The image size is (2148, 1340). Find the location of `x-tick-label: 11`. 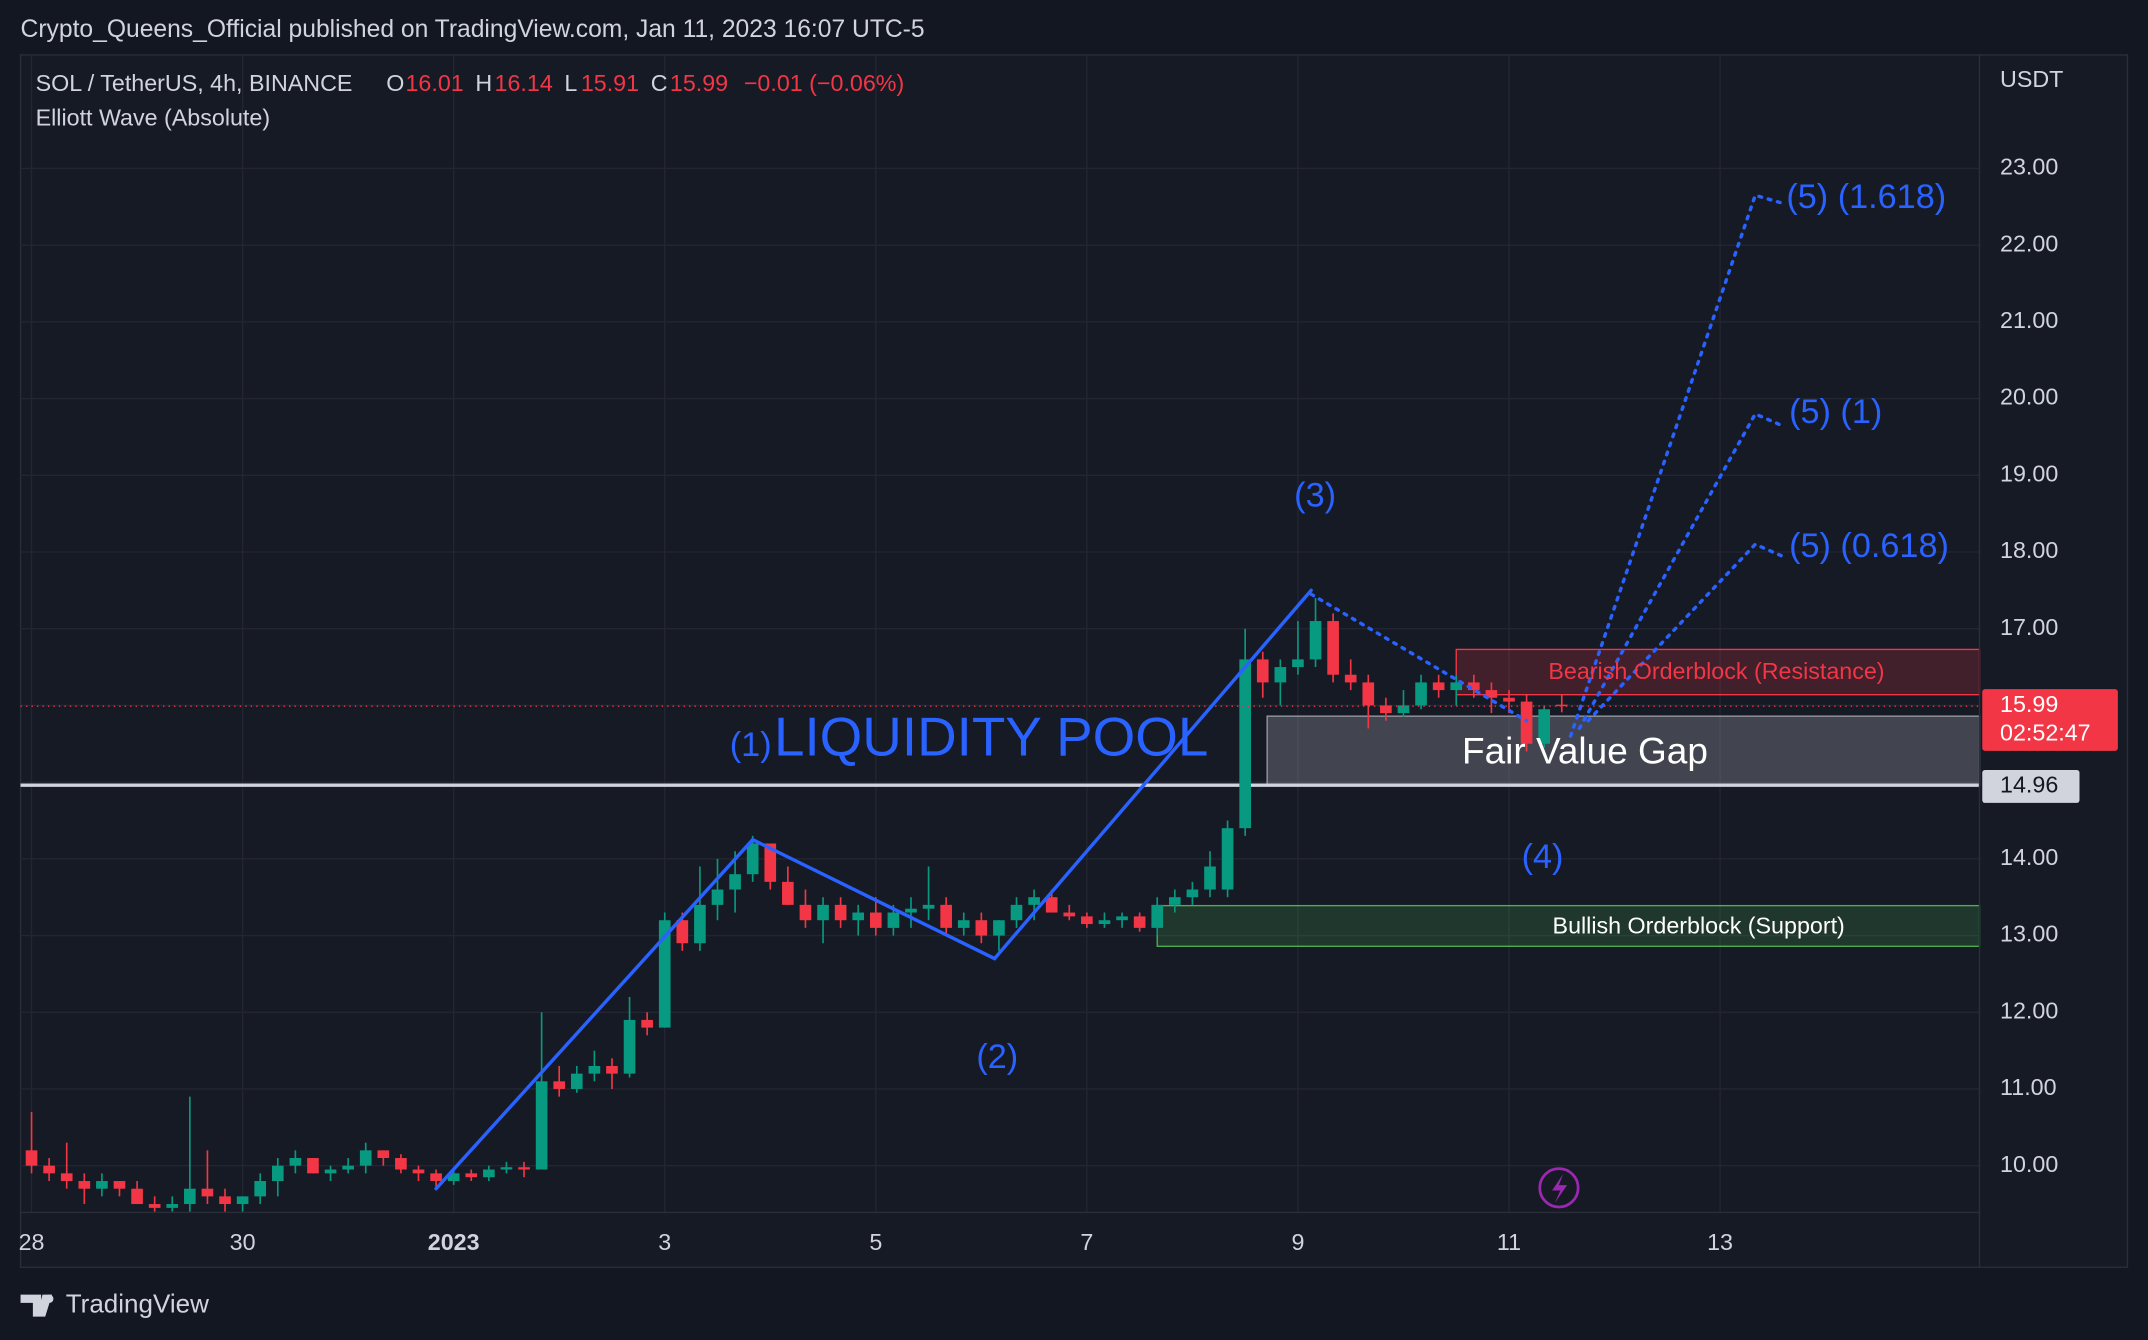

x-tick-label: 11 is located at coordinates (1509, 1242).